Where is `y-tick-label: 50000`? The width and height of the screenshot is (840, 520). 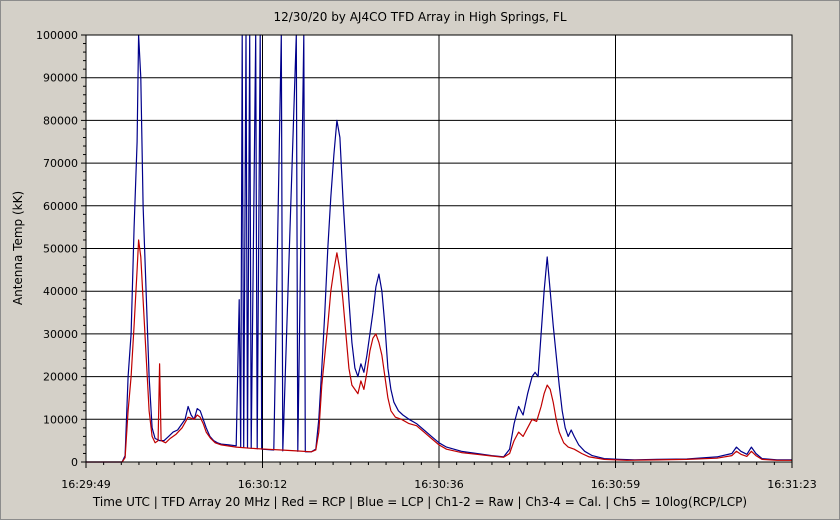 y-tick-label: 50000 is located at coordinates (60, 249).